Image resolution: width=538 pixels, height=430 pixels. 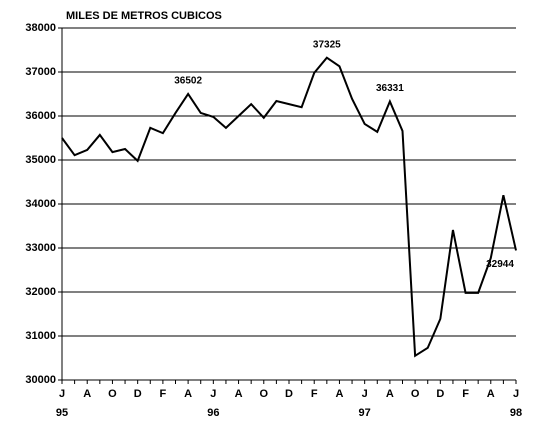 What do you see at coordinates (144, 16) in the screenshot?
I see `chart-title: MILES DE METROS CUBICOS` at bounding box center [144, 16].